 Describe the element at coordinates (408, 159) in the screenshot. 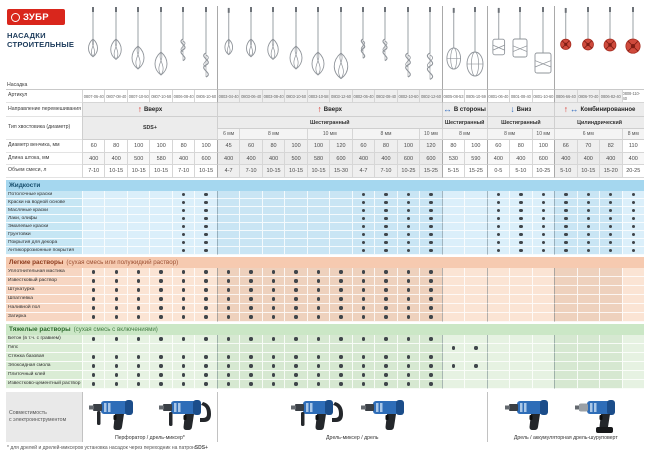

I see `length-cell: 600` at that location.